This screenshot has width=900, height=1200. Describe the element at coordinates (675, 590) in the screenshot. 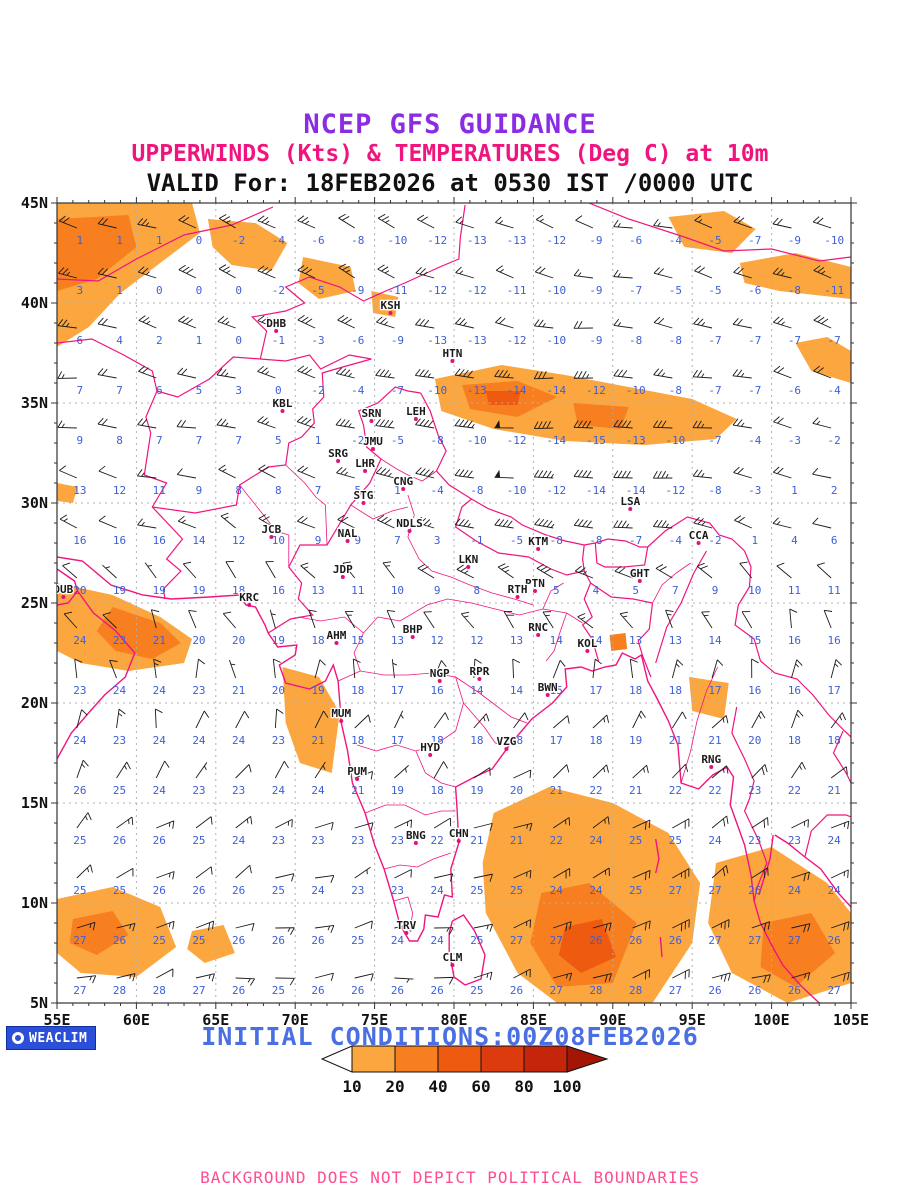

I see `svg-text: 7` at that location.